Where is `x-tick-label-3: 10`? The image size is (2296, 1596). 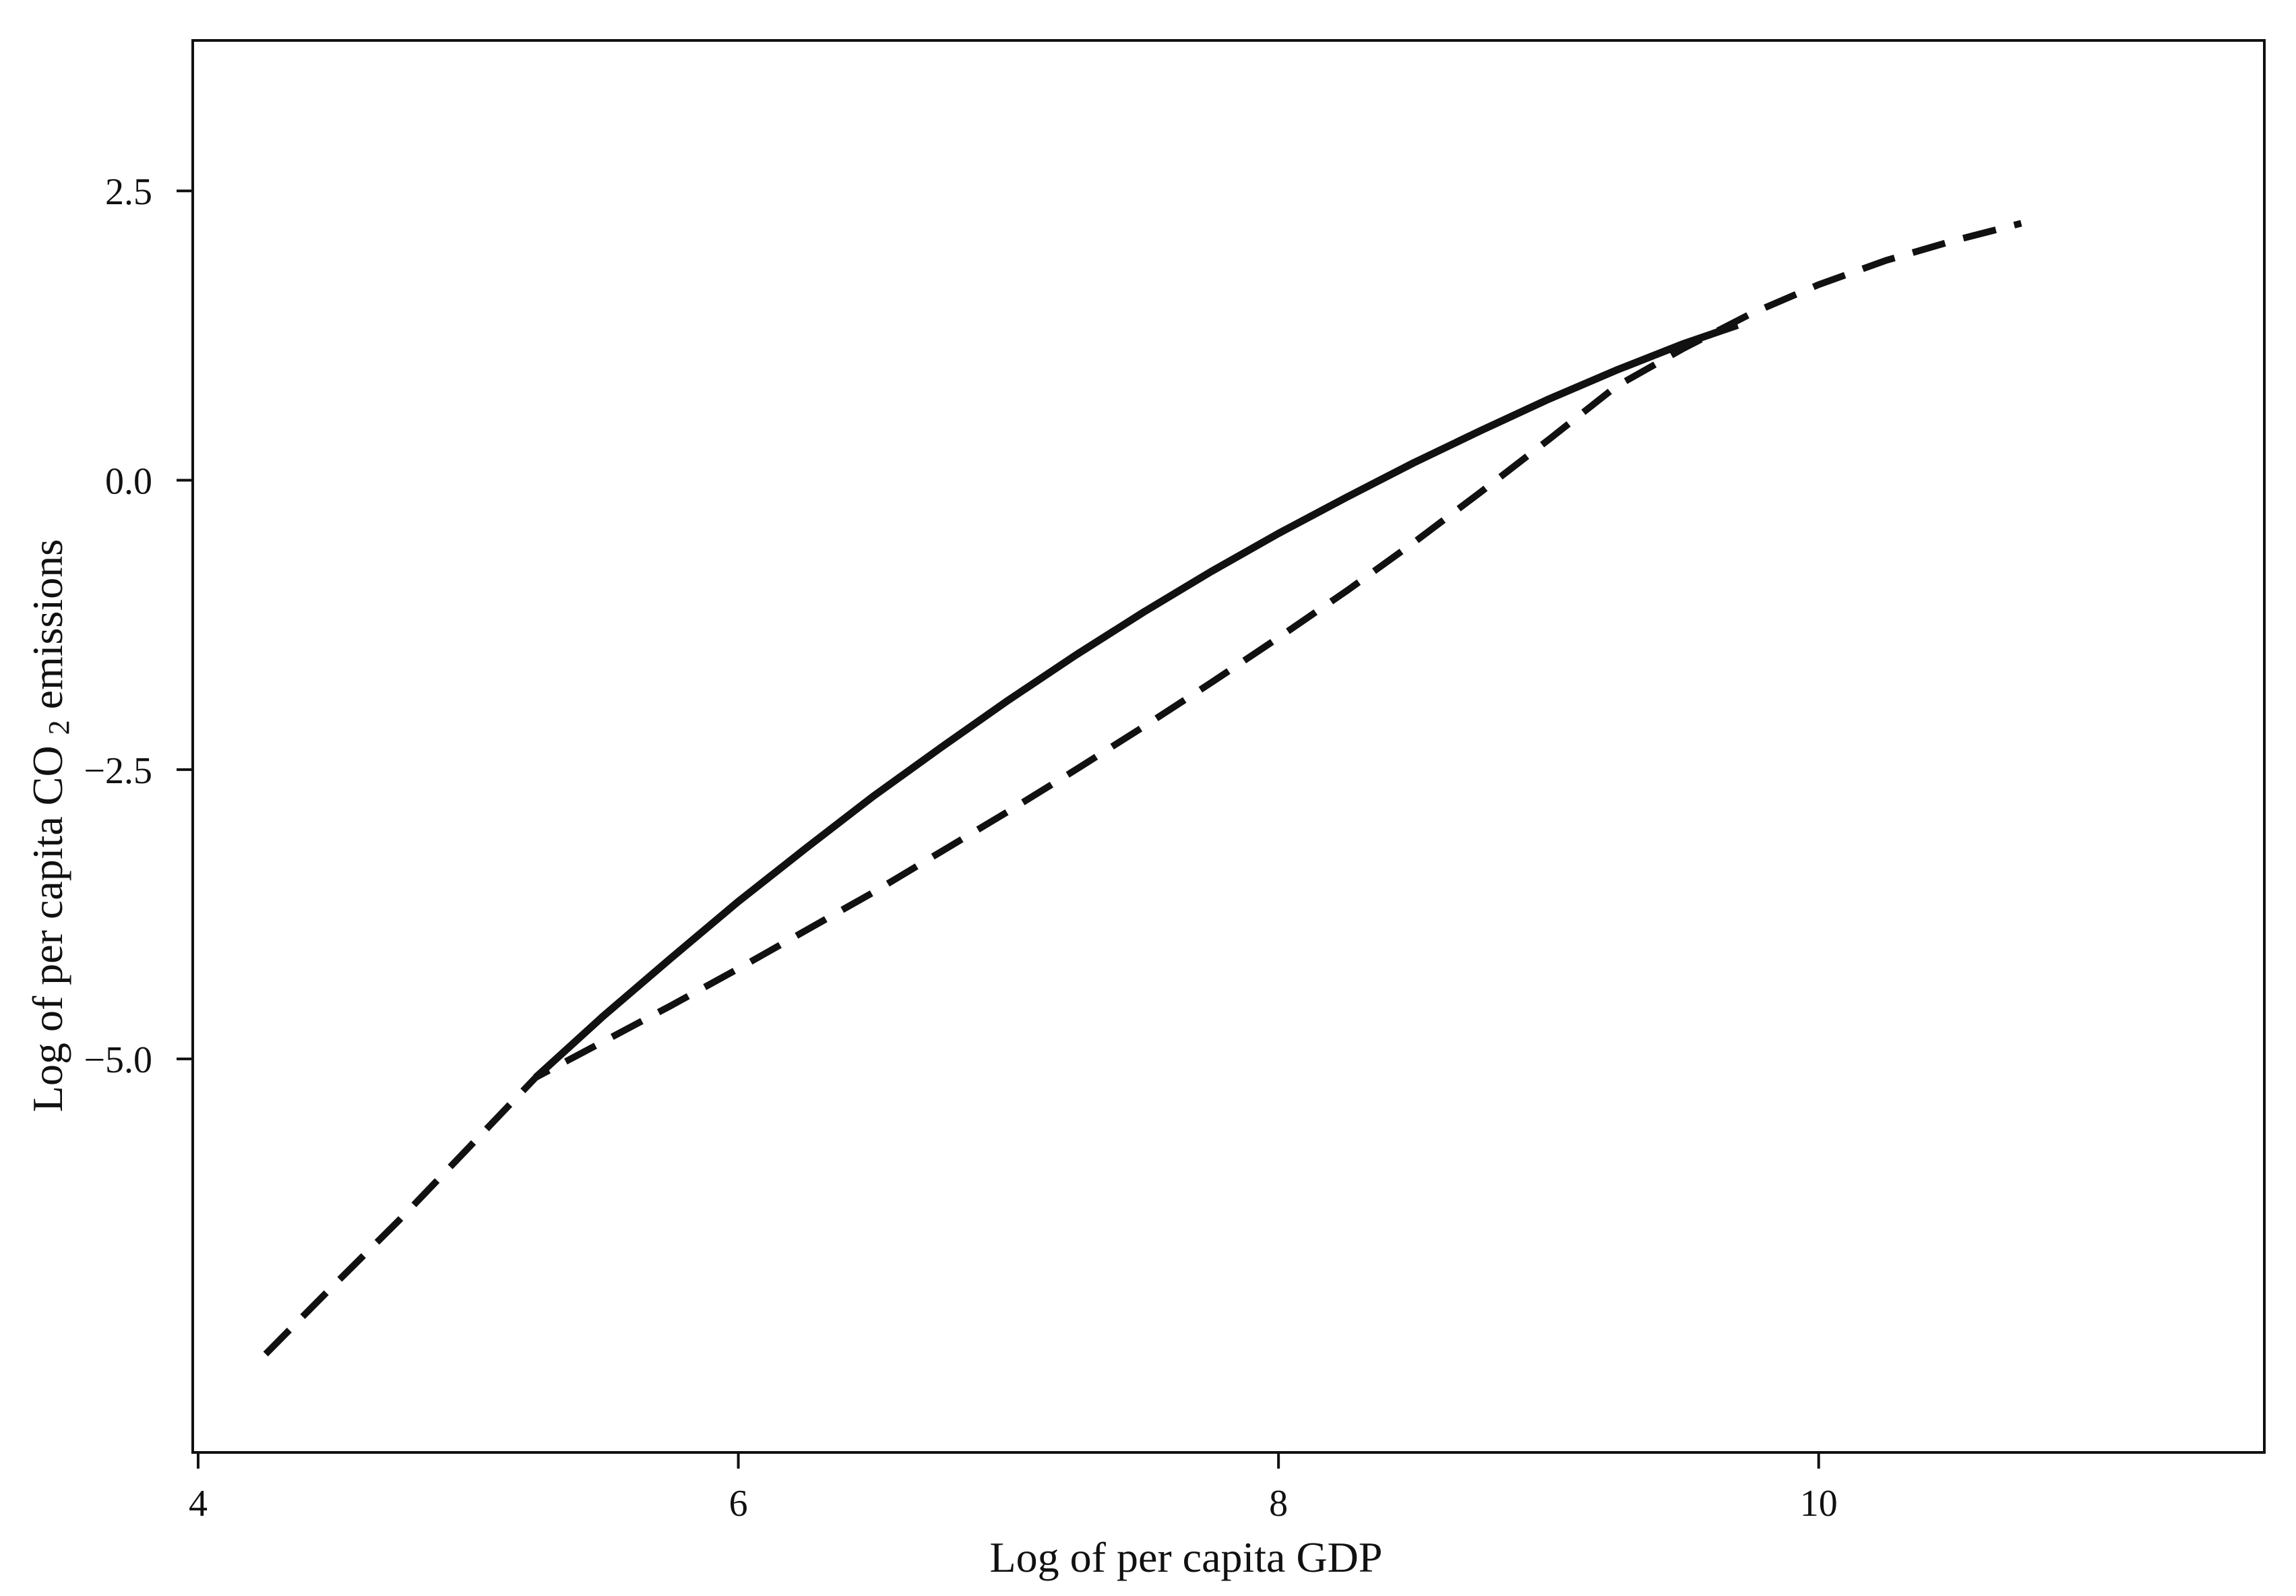 x-tick-label-3: 10 is located at coordinates (1819, 1504).